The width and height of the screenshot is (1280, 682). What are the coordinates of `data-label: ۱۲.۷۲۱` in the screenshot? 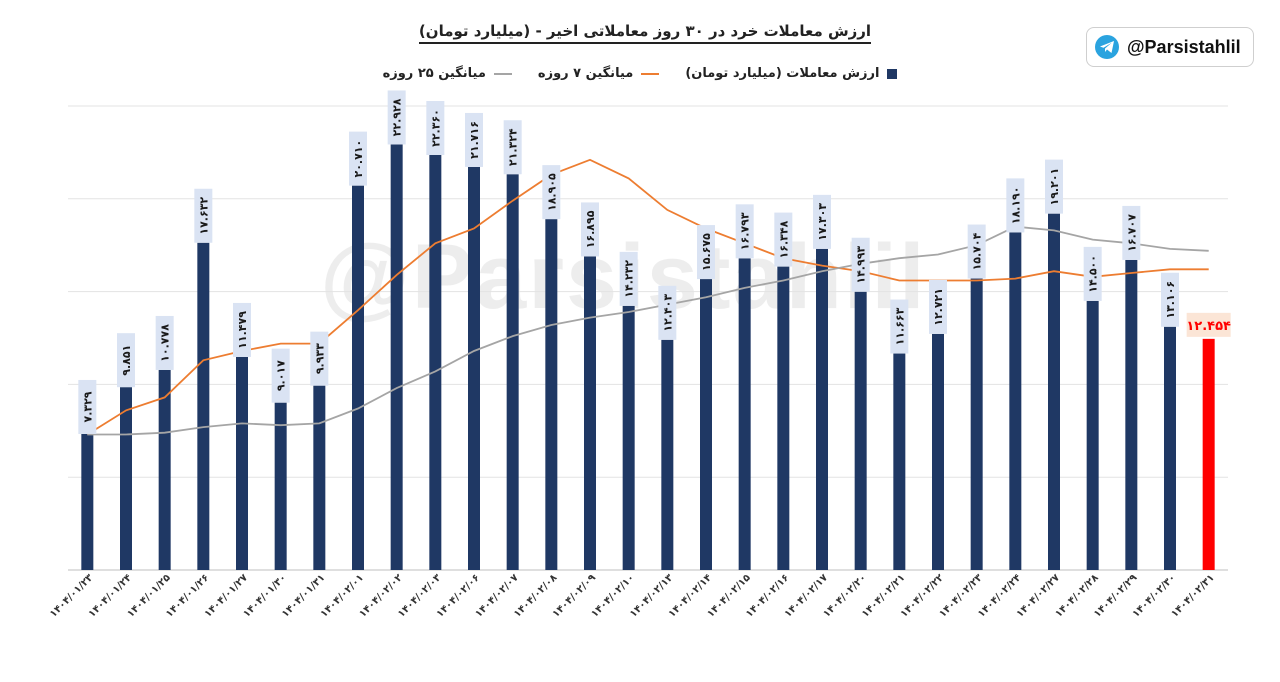 It's located at (938, 307).